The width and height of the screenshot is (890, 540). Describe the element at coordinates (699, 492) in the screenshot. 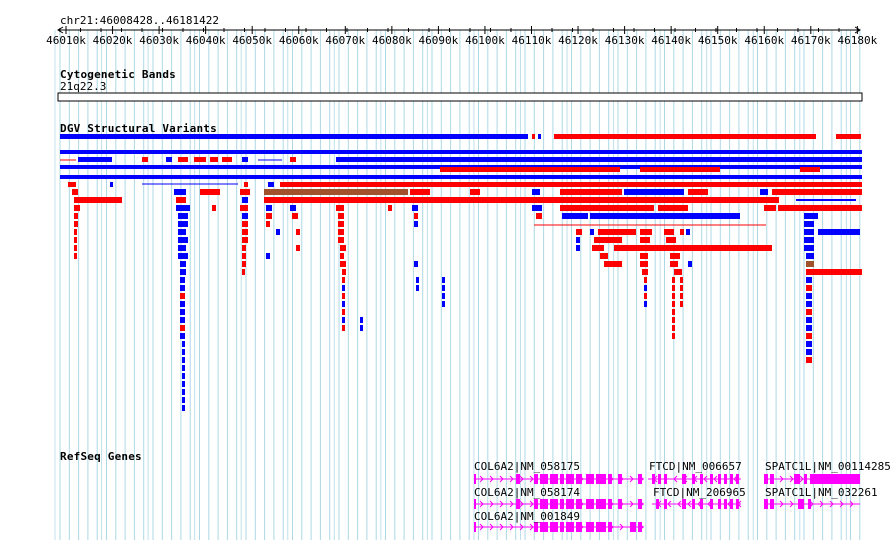

I see `gene-label: FTCD|NM_206965` at that location.